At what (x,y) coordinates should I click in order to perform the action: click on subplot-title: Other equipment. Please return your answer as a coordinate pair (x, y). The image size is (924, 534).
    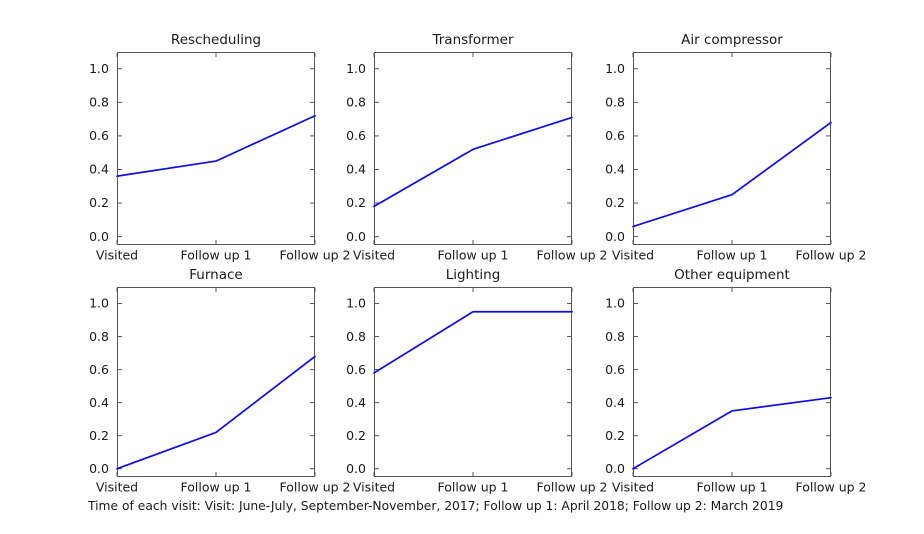
    Looking at the image, I should click on (732, 275).